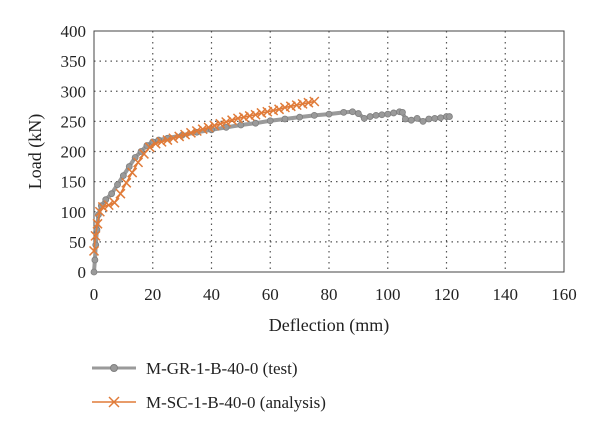 Image resolution: width=600 pixels, height=434 pixels. I want to click on y-tick-label-300: 300, so click(74, 91).